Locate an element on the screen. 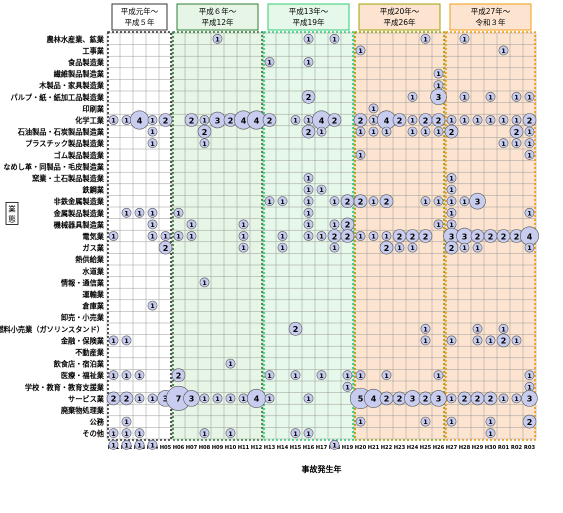  period-header-line2: 平成19年 is located at coordinates (308, 22).